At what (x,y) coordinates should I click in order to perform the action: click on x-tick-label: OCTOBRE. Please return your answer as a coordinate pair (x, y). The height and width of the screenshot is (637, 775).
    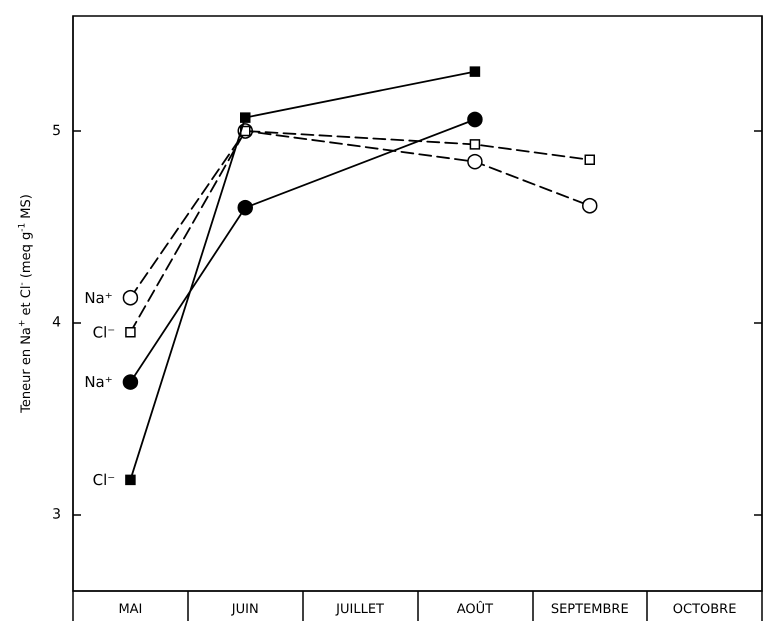
    Looking at the image, I should click on (704, 609).